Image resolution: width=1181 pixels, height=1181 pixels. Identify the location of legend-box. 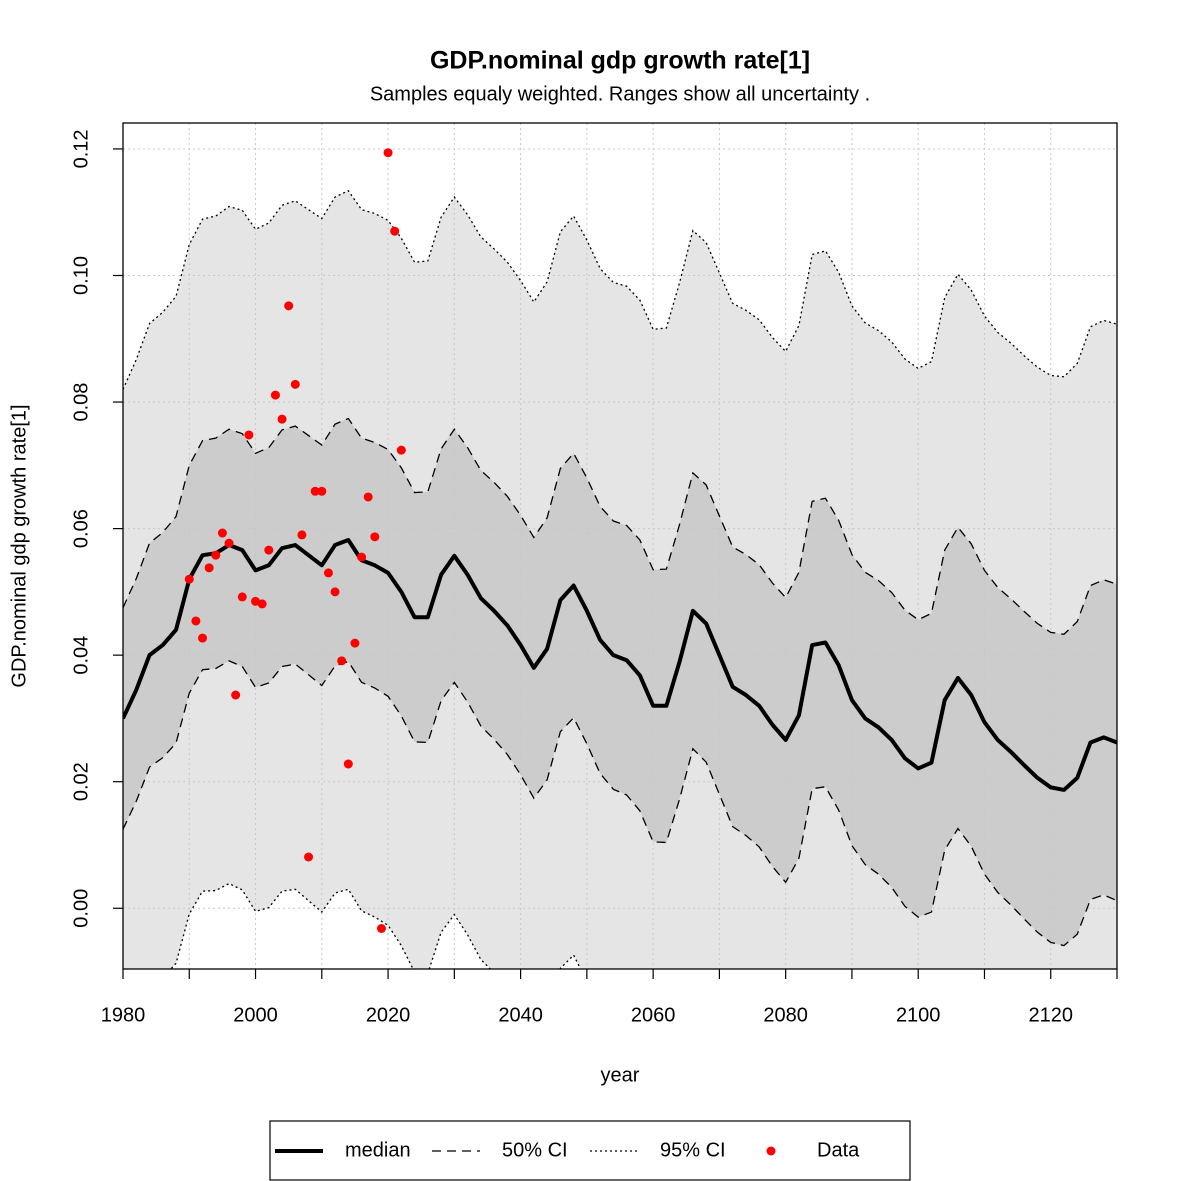
(590, 1150).